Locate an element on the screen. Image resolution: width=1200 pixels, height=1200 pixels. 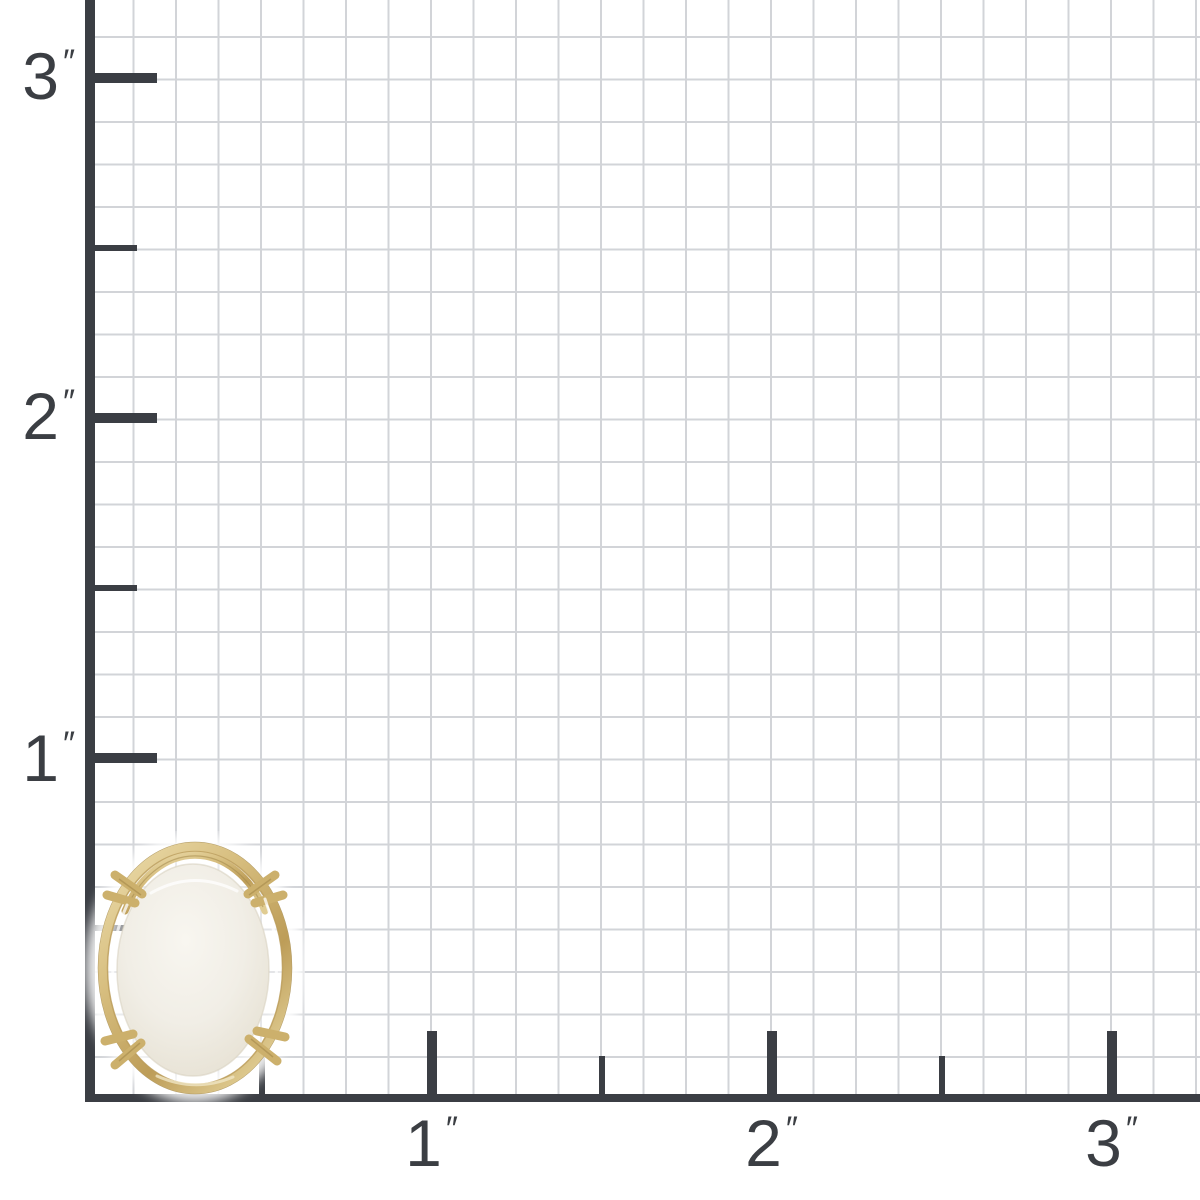
x-minor-tick-2p5in is located at coordinates (942, 1075).